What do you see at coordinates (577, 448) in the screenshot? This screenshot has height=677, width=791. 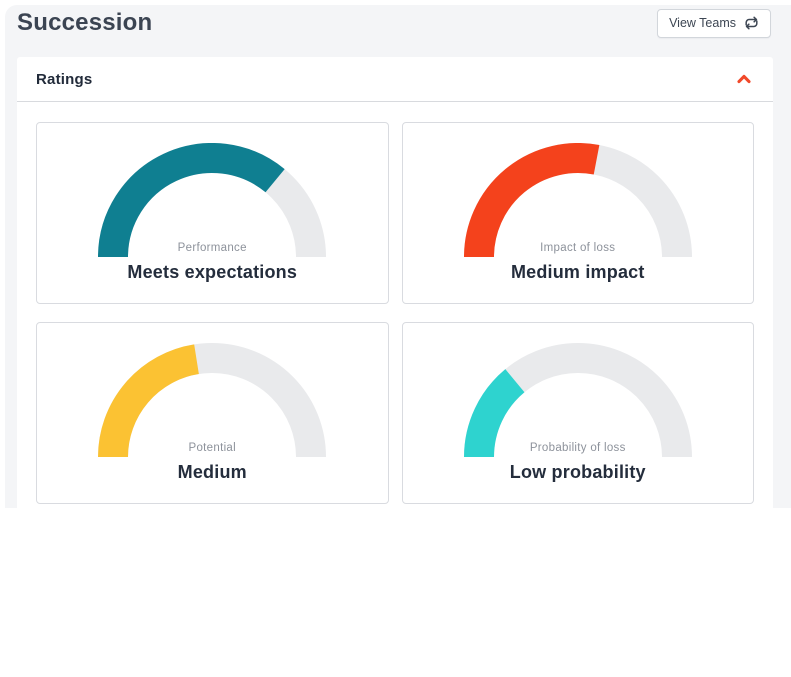 I see `gauge-label: Probability of loss` at bounding box center [577, 448].